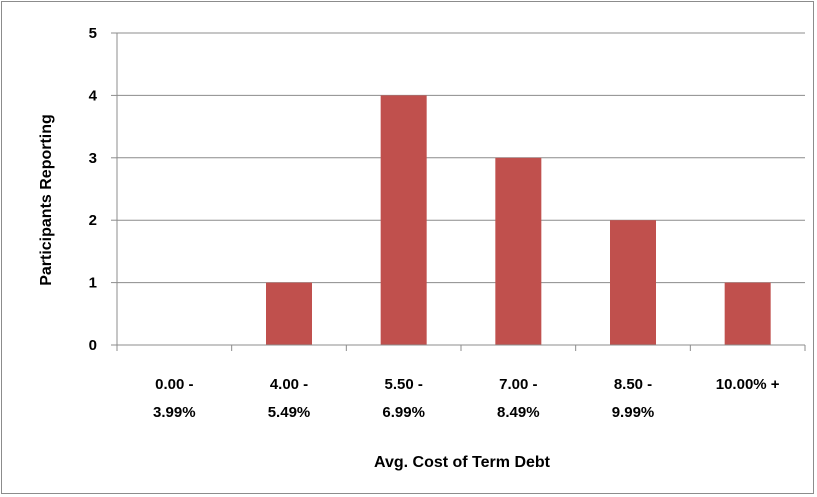 The height and width of the screenshot is (497, 817). What do you see at coordinates (93, 220) in the screenshot?
I see `y-tick-label: 2` at bounding box center [93, 220].